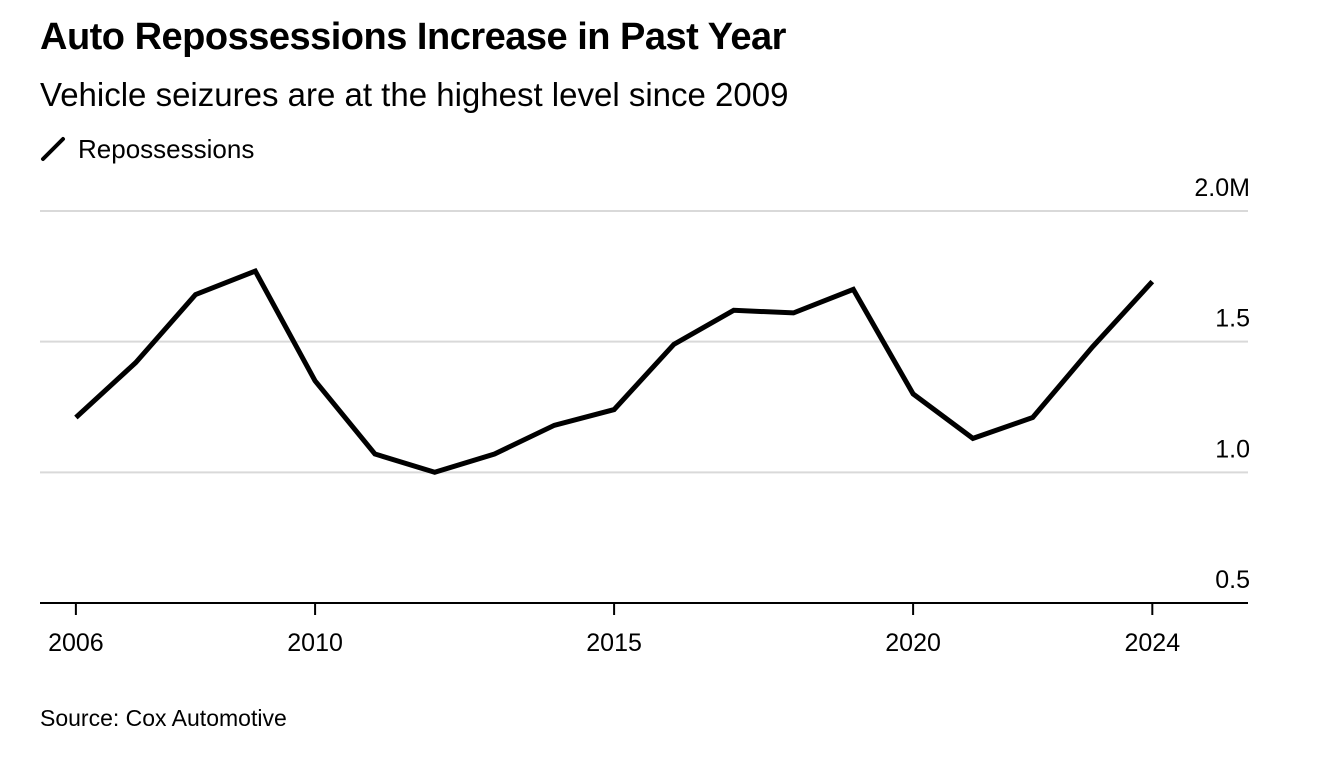  What do you see at coordinates (53, 149) in the screenshot?
I see `legend-line-icon` at bounding box center [53, 149].